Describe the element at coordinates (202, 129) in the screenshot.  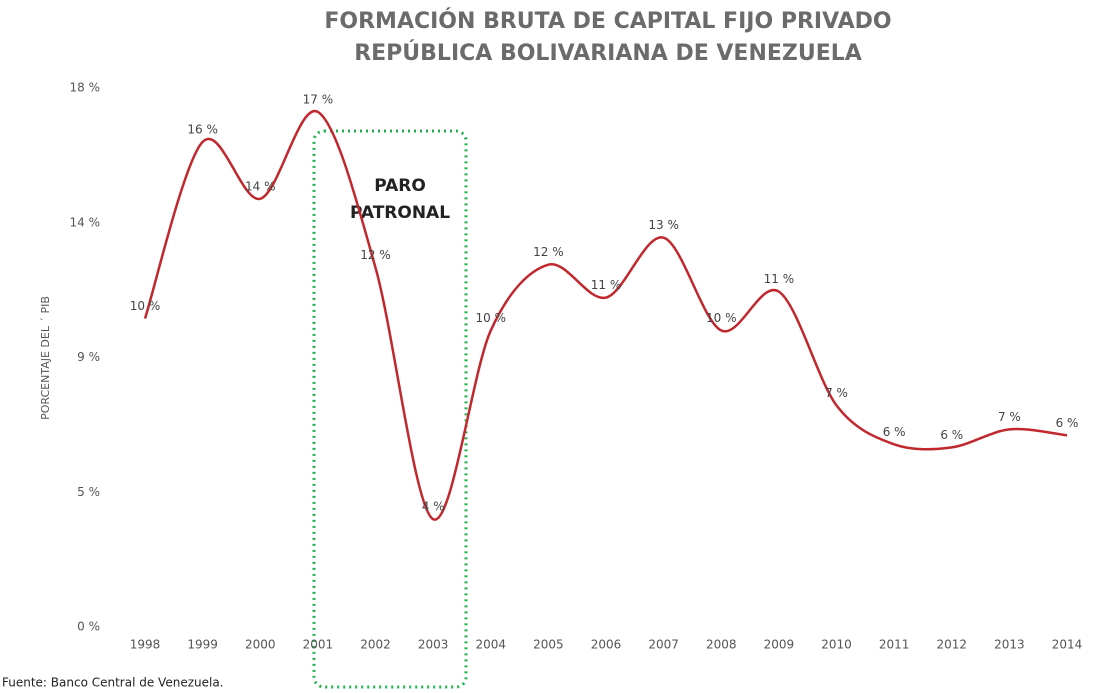
I see `value-label: 16 %` at that location.